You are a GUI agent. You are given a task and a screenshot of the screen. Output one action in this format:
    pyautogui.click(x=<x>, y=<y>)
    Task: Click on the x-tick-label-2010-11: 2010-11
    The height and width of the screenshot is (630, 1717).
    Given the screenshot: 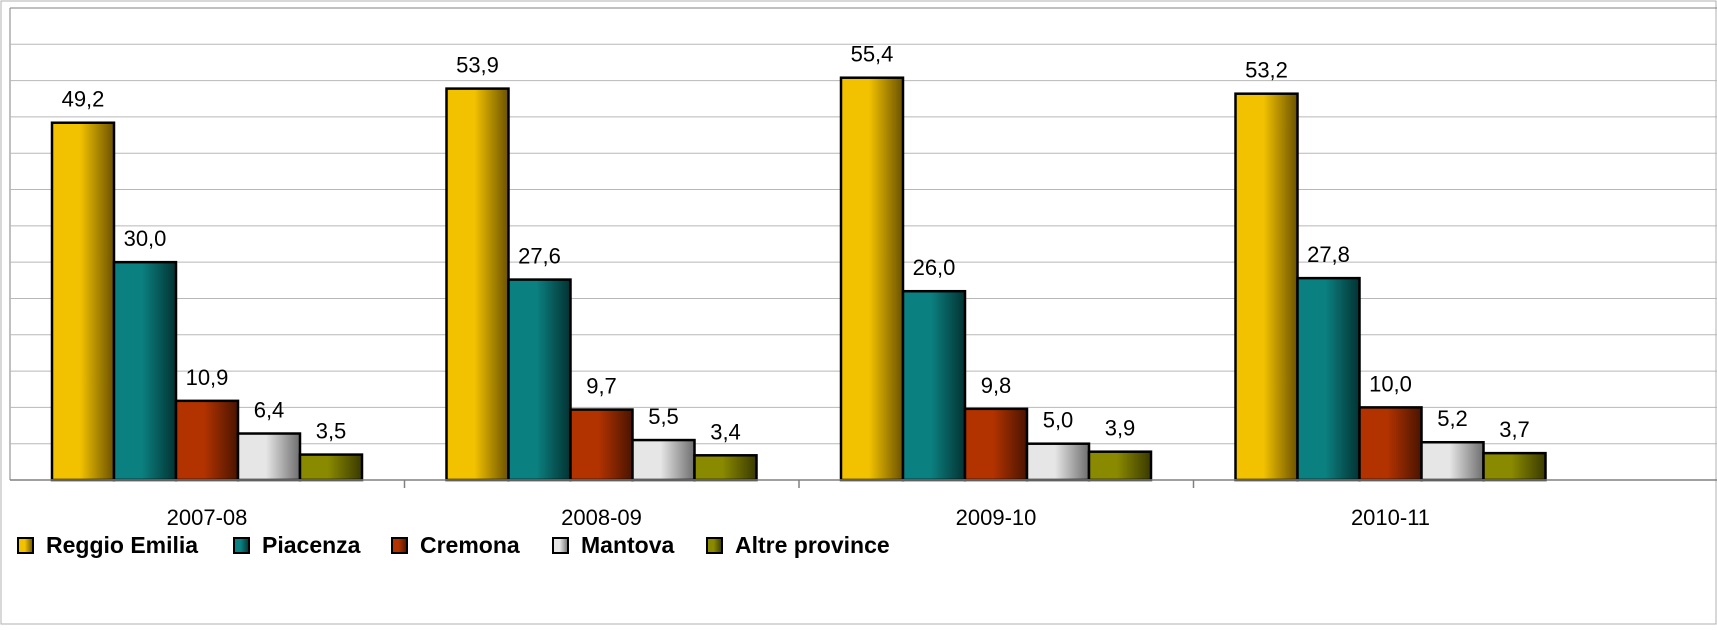 What is the action you would take?
    pyautogui.click(x=1390, y=517)
    